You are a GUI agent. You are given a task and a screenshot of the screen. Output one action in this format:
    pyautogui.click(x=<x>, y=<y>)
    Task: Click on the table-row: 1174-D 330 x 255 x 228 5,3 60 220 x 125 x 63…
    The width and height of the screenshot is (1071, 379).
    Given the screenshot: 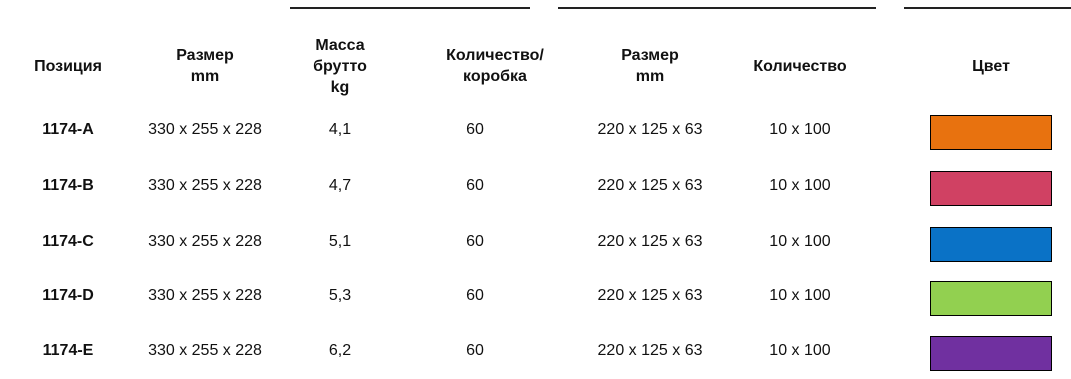 What is the action you would take?
    pyautogui.click(x=535, y=296)
    